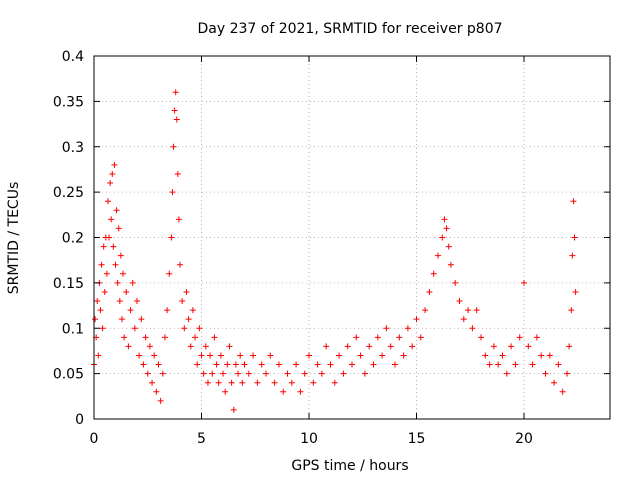  Describe the element at coordinates (201, 439) in the screenshot. I see `x-tick-label: 5` at that location.